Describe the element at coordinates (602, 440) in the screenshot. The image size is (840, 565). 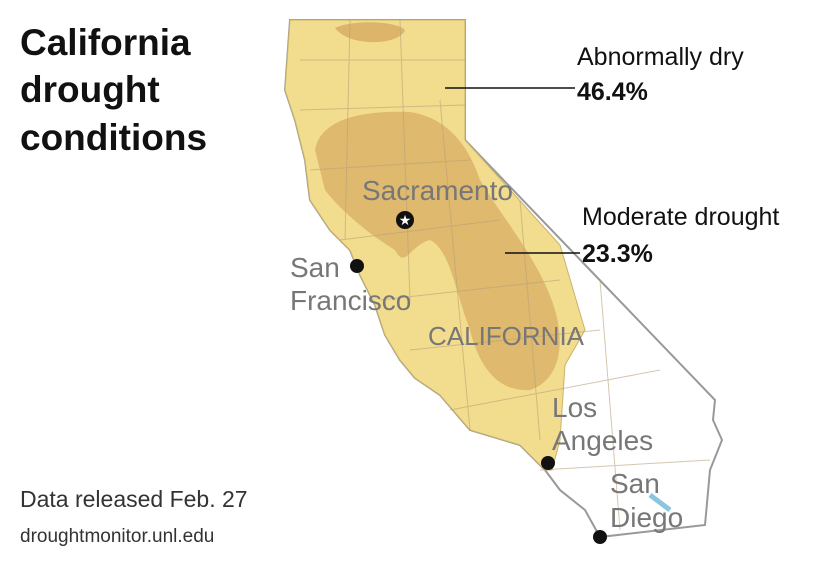
I see `city-label: Angeles` at that location.